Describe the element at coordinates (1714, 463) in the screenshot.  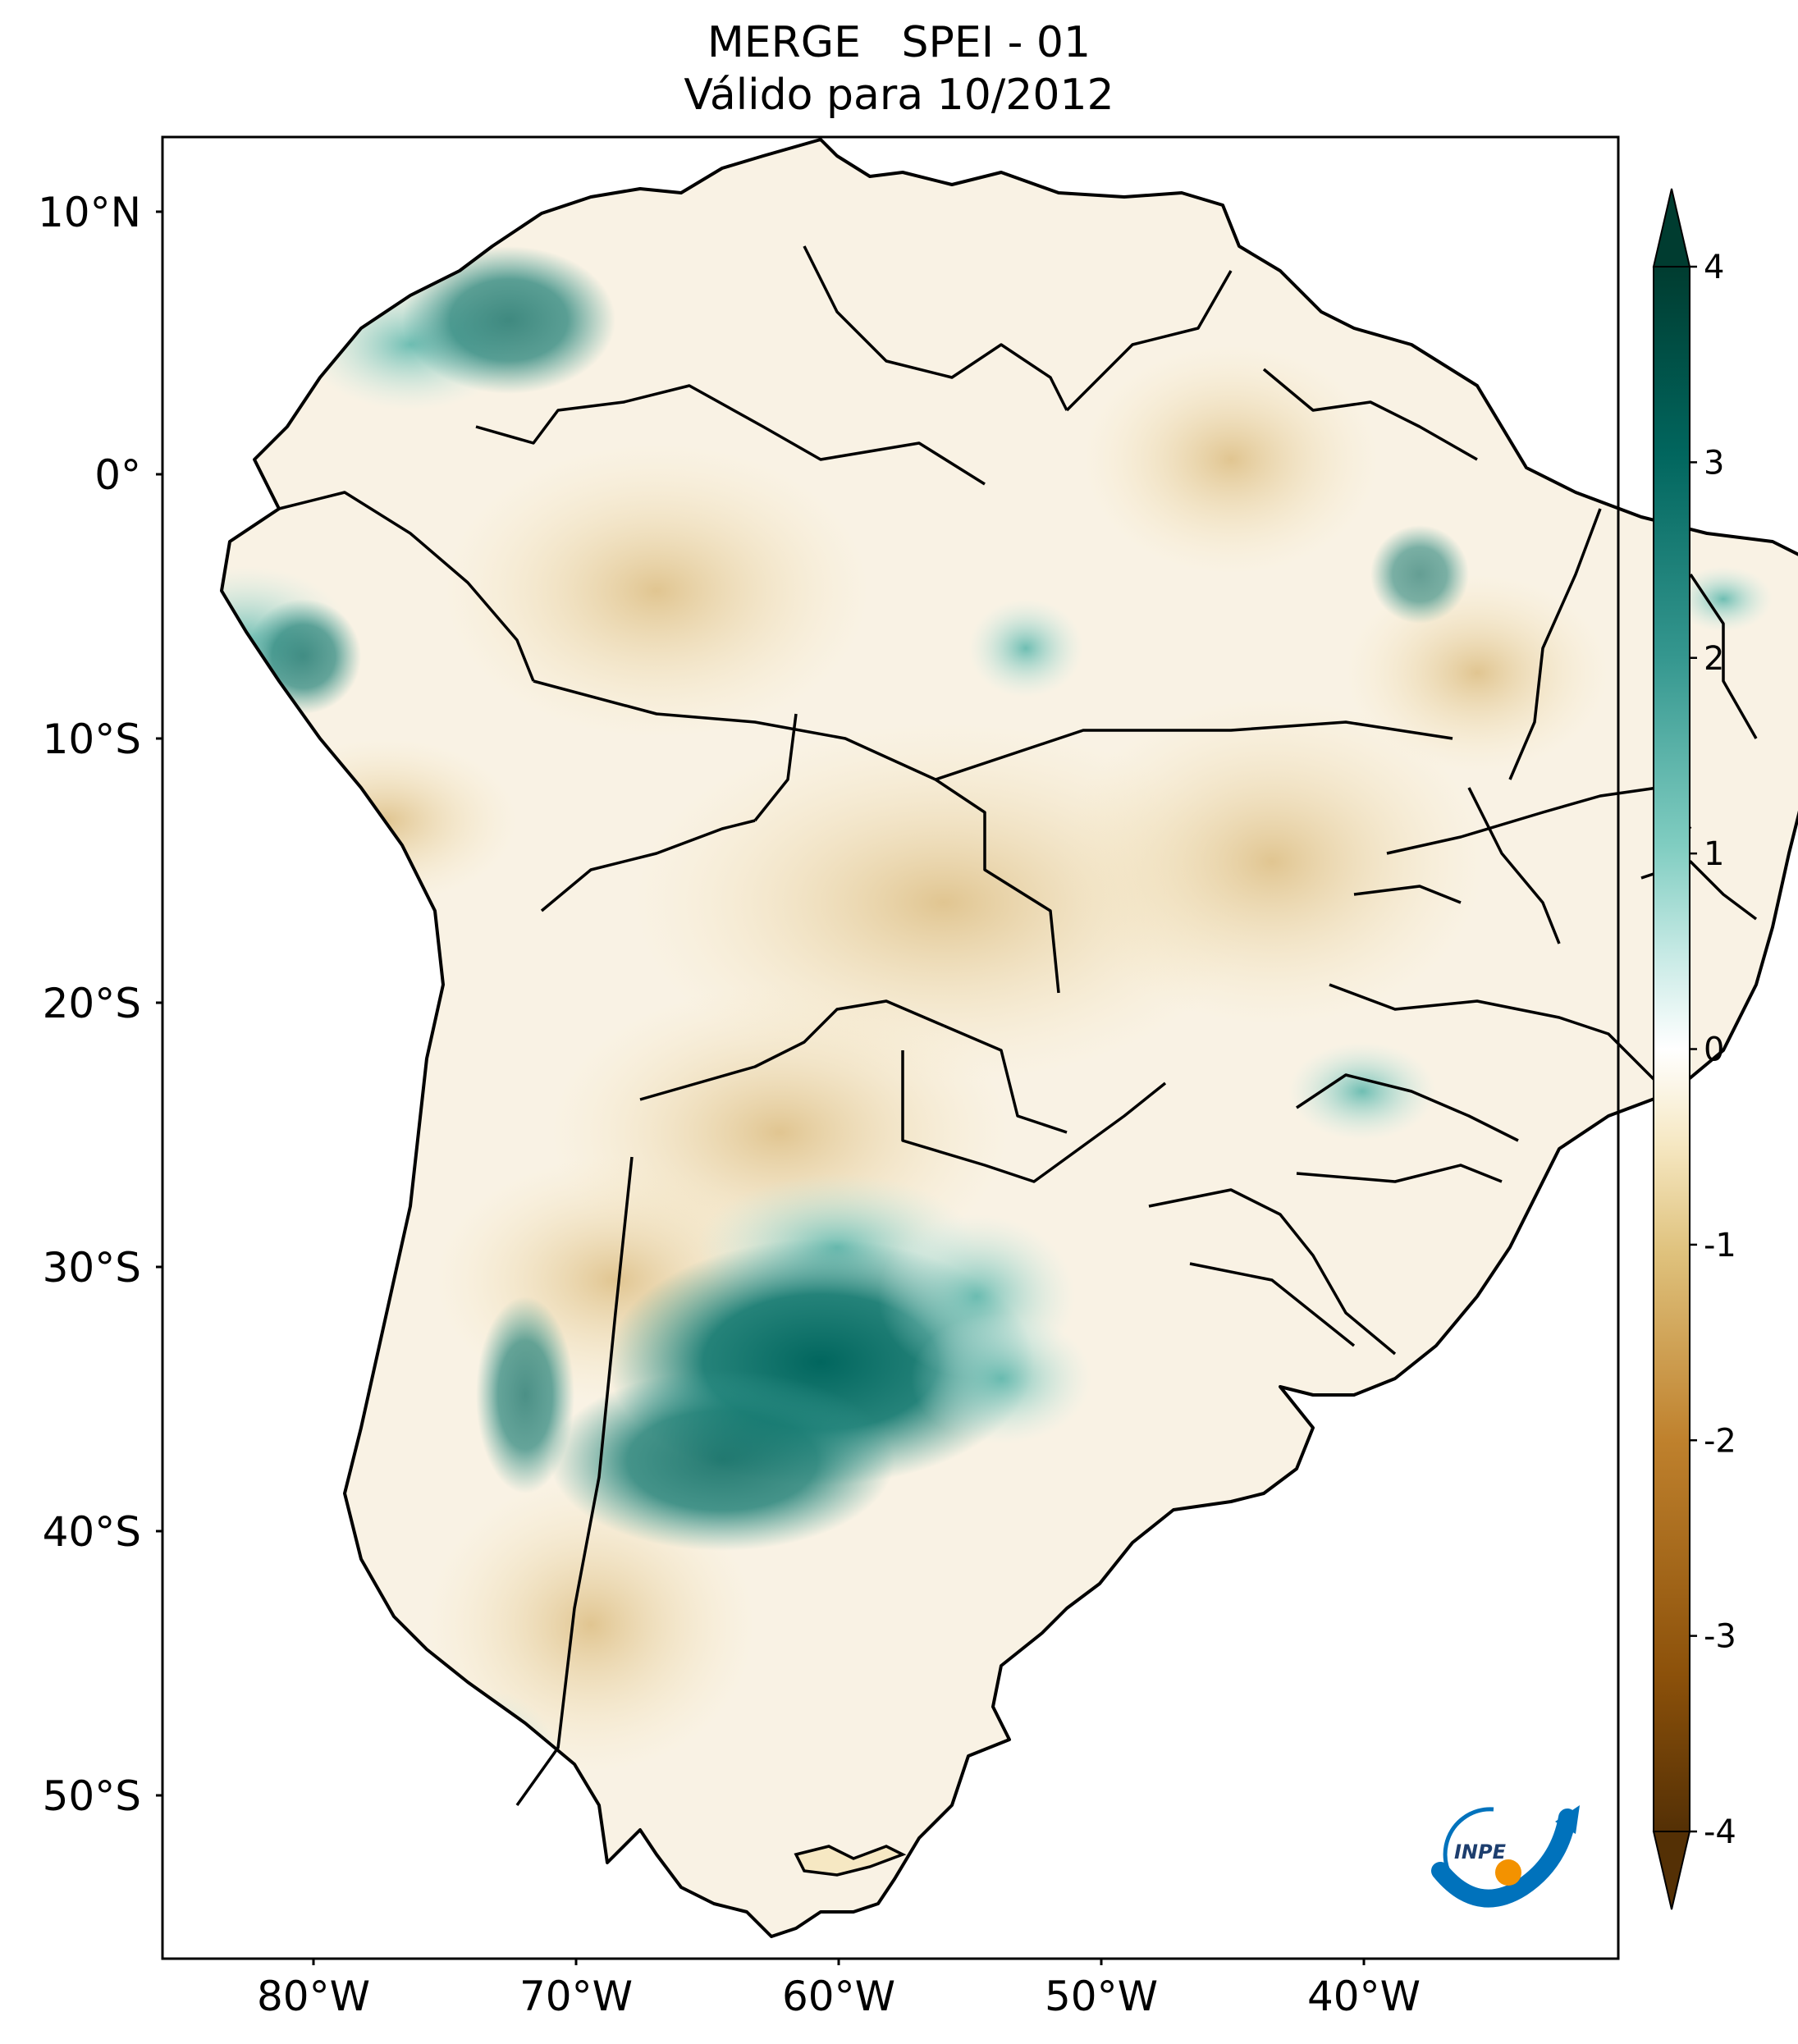
I see `colorbar-tick-label: 3` at that location.